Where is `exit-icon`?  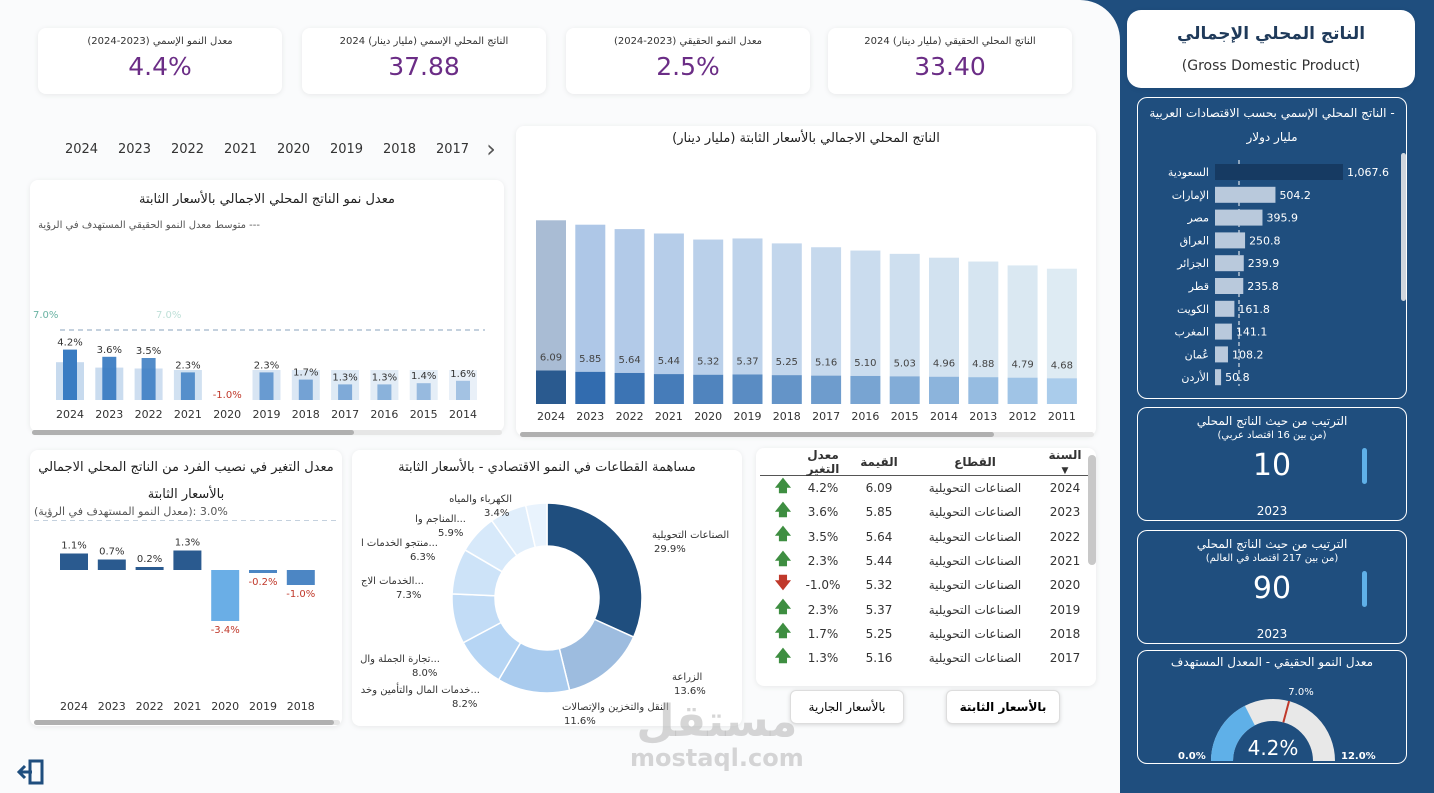 exit-icon is located at coordinates (31, 772).